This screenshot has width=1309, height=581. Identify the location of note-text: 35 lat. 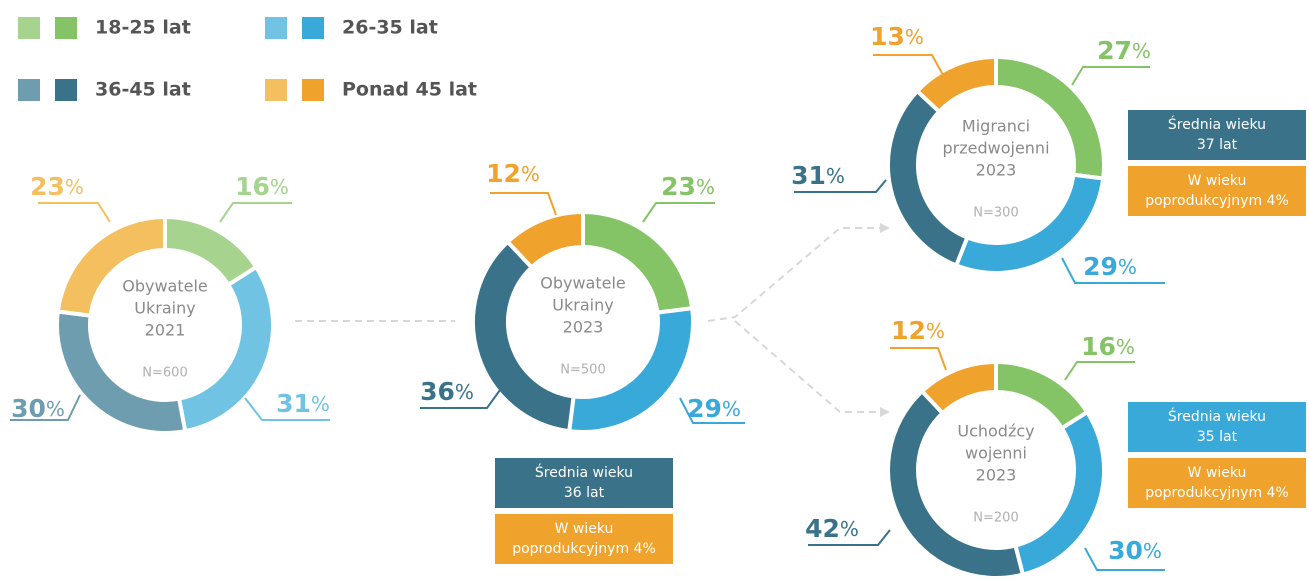
(1217, 437).